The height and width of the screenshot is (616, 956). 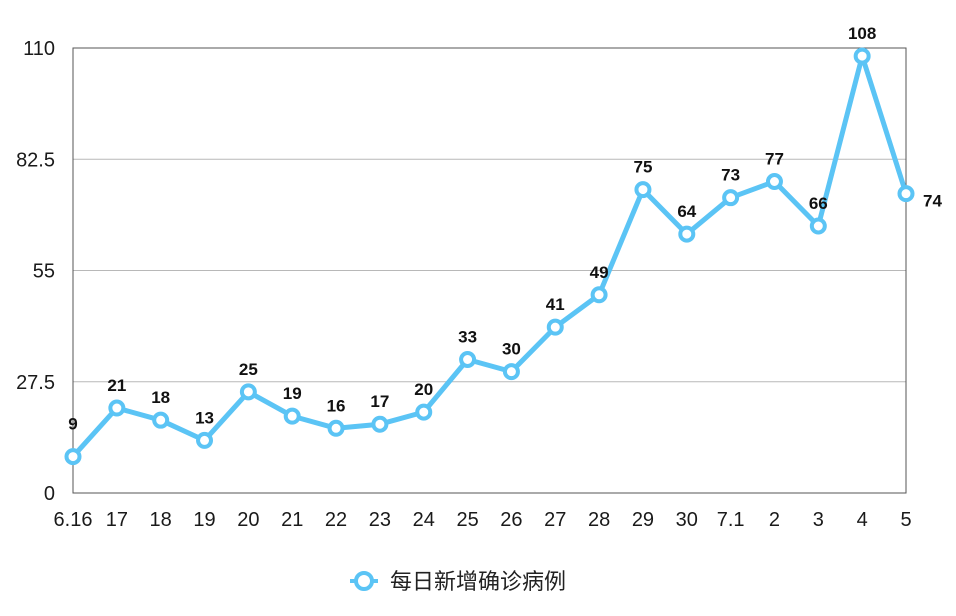 What do you see at coordinates (364, 581) in the screenshot?
I see `legend-marker` at bounding box center [364, 581].